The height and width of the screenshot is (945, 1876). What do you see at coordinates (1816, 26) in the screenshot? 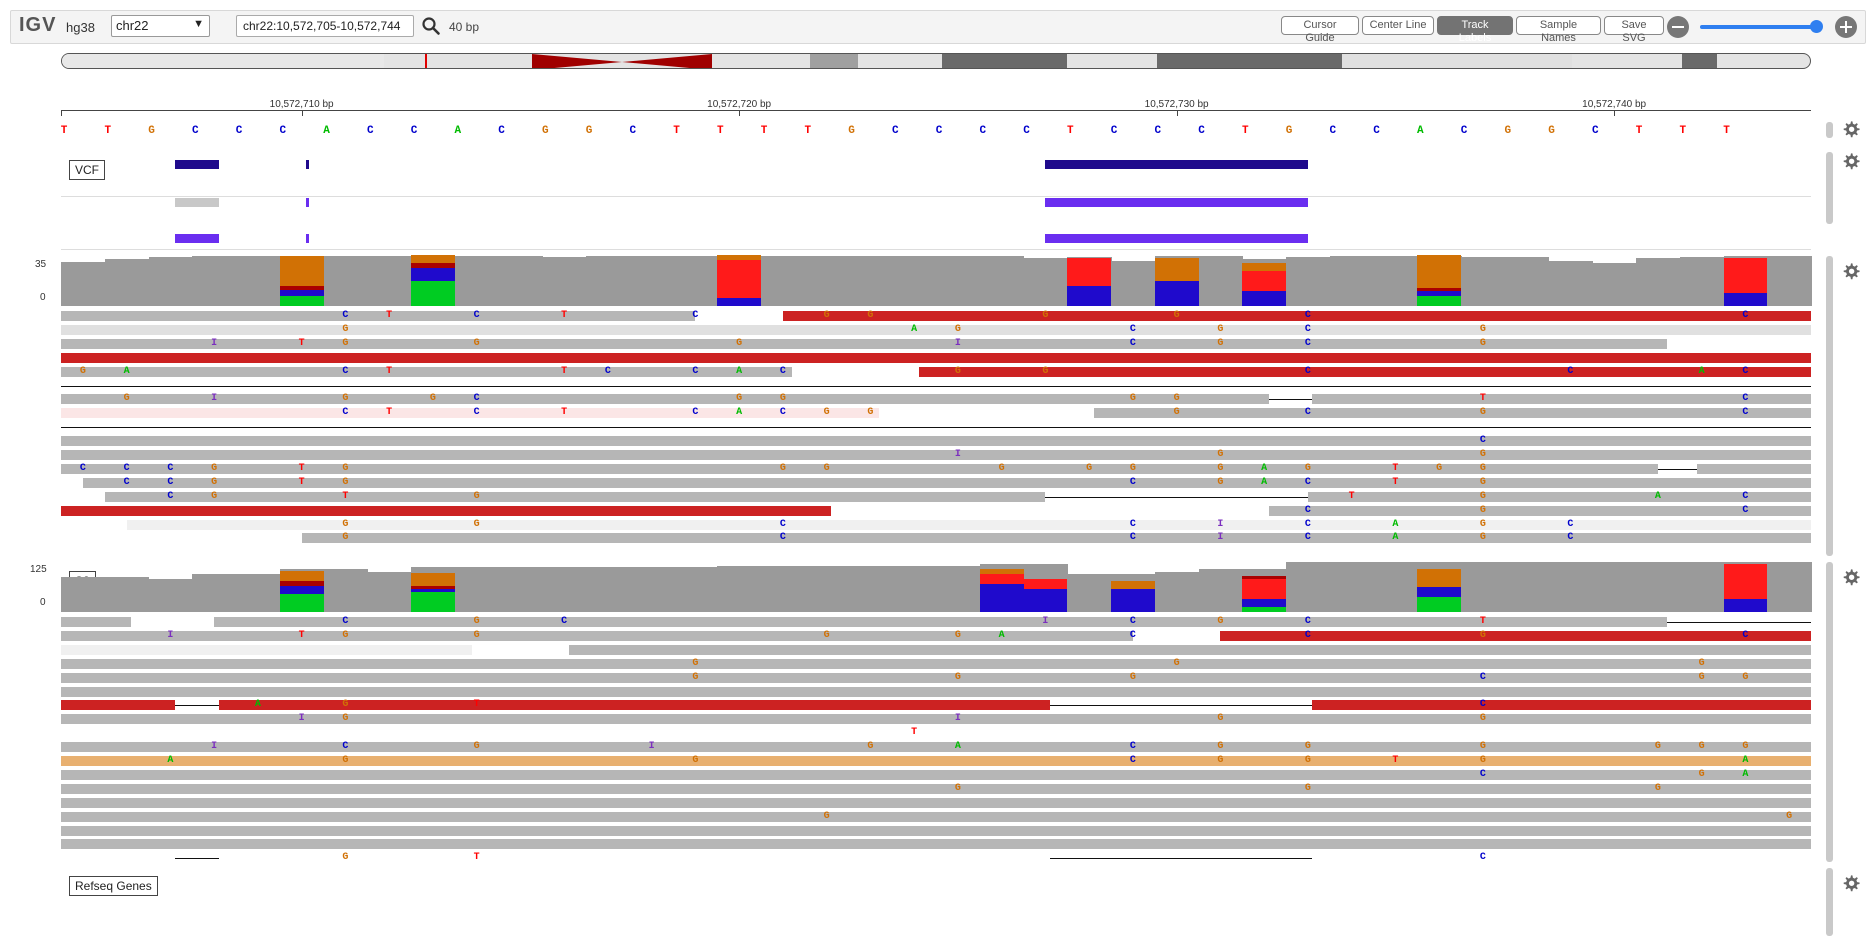
I see `zoom-slider-thumb` at bounding box center [1816, 26].